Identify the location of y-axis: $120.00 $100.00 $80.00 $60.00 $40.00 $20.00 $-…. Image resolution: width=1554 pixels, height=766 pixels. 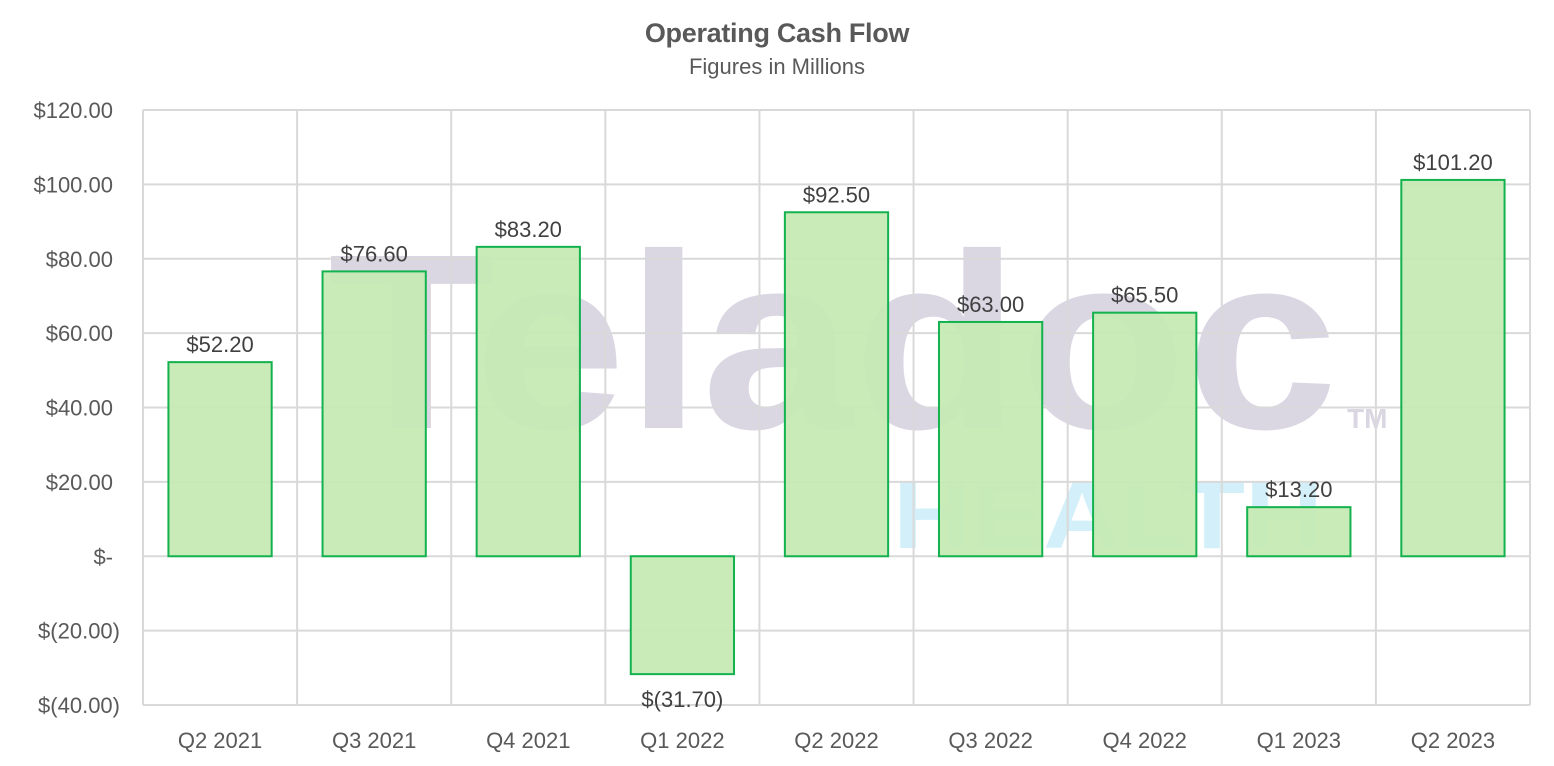
(76, 408).